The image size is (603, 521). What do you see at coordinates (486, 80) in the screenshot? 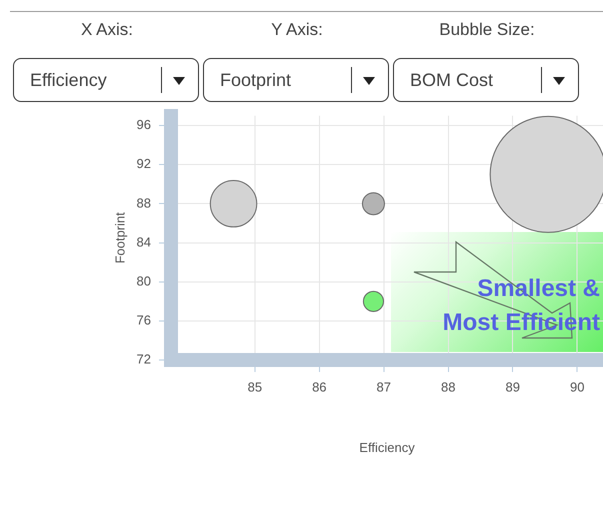
I see `dropdown: BOM Cost` at bounding box center [486, 80].